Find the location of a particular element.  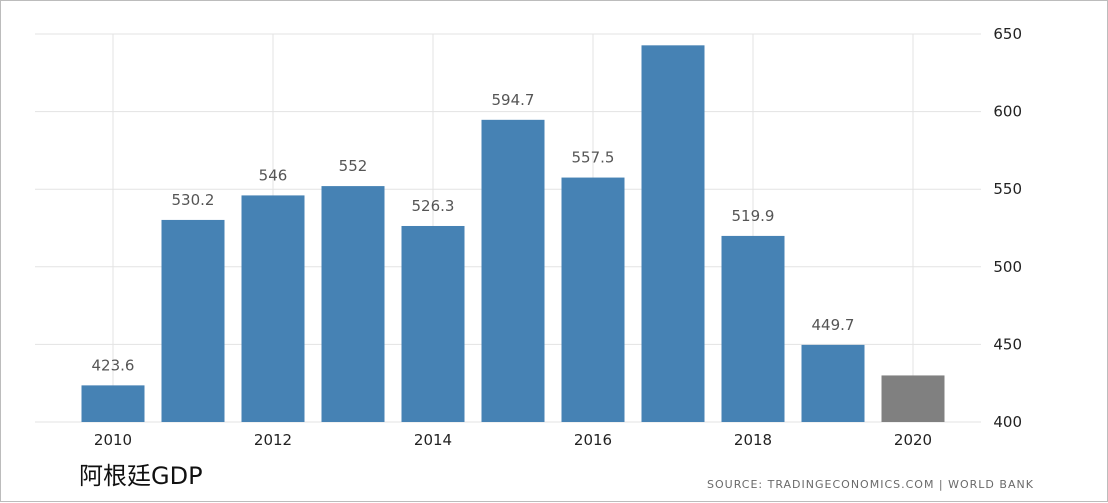

bar-2019 is located at coordinates (833, 383).